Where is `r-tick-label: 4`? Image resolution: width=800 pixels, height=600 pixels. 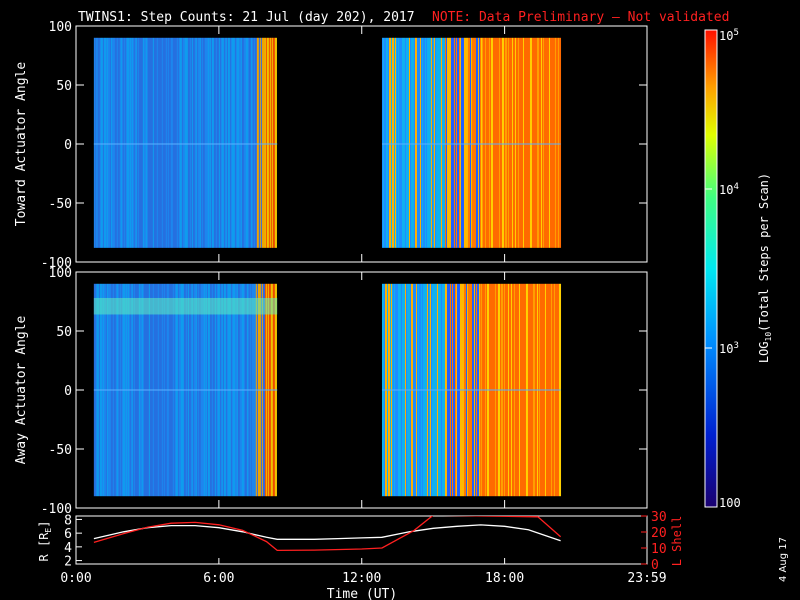 r-tick-label: 4 is located at coordinates (68, 548).